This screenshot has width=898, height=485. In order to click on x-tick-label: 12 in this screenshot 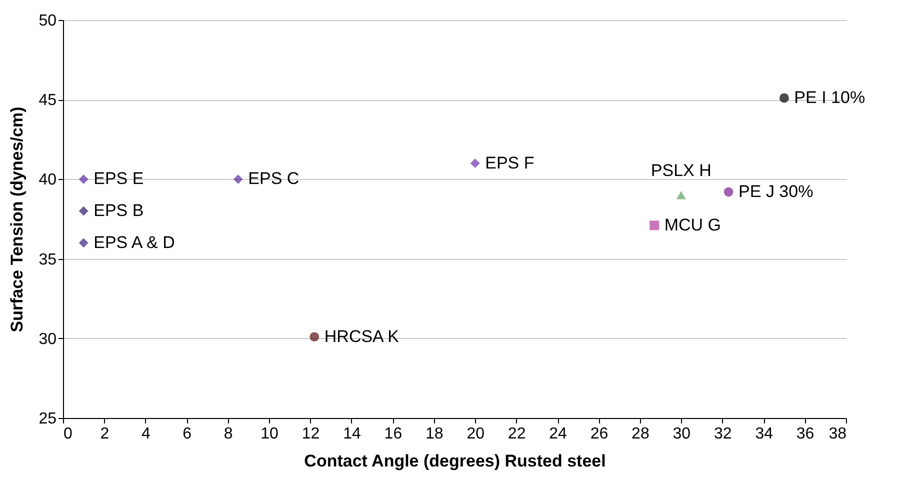, I will do `click(311, 434)`.